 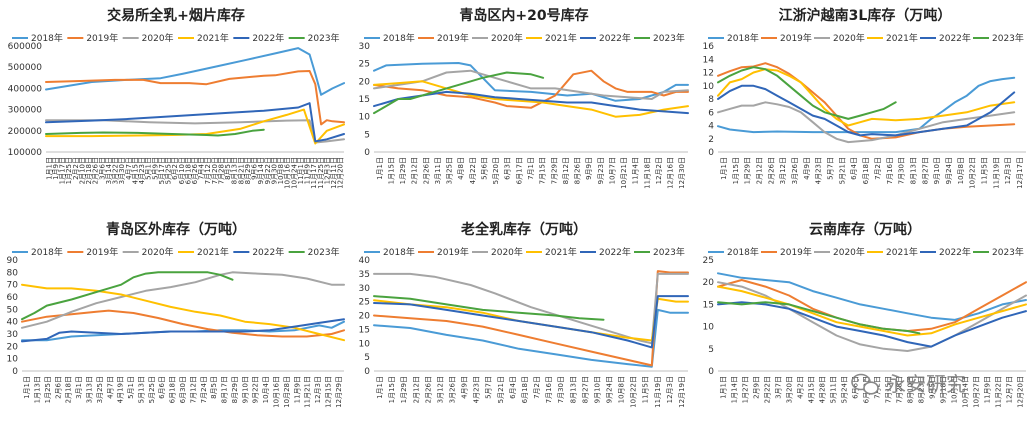 I want to click on x-tick-label: 11月5日, so click(x=646, y=389).